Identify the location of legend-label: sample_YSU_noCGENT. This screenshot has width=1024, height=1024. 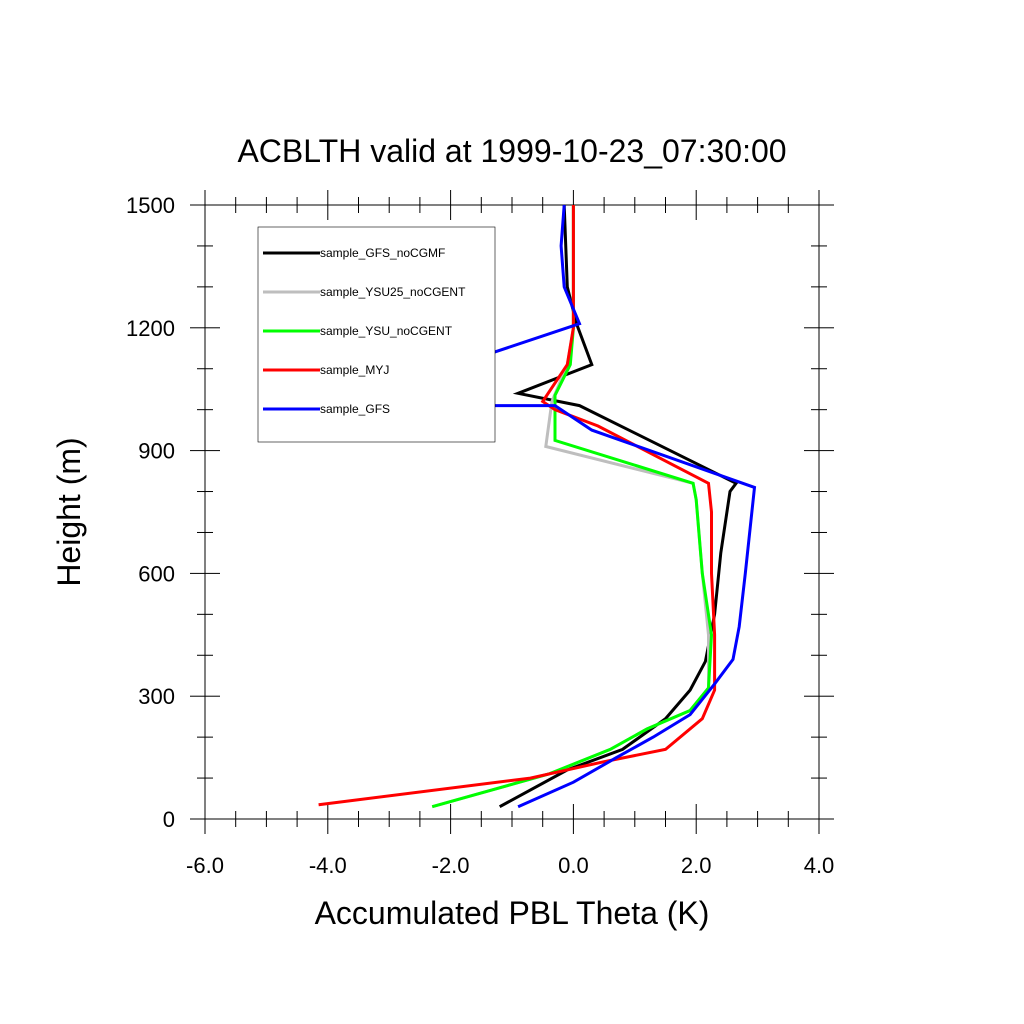
(386, 331).